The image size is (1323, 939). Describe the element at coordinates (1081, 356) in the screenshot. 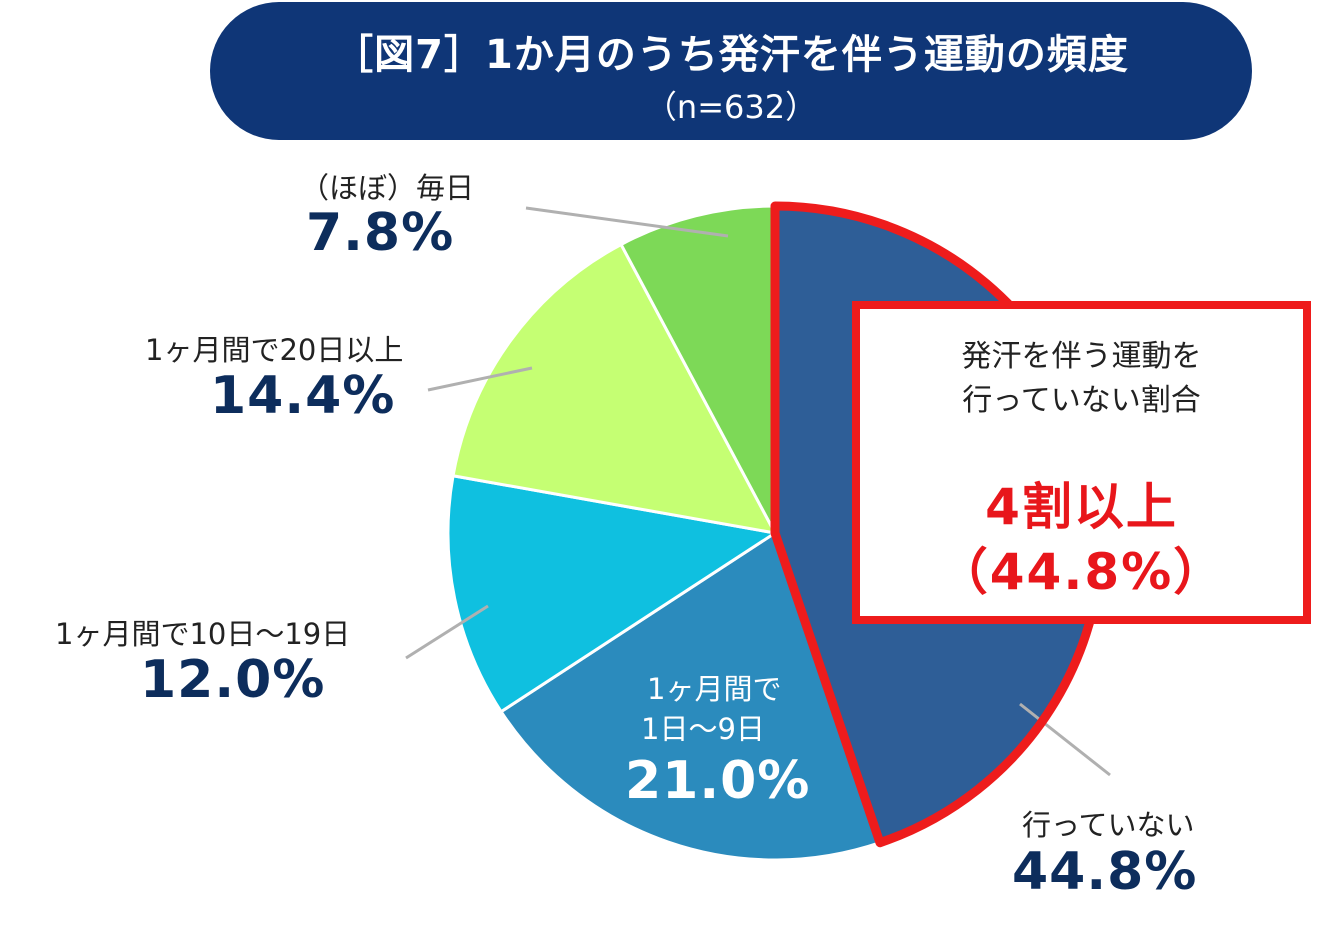

I see `callout-line1: 発汗を伴う運動を` at that location.